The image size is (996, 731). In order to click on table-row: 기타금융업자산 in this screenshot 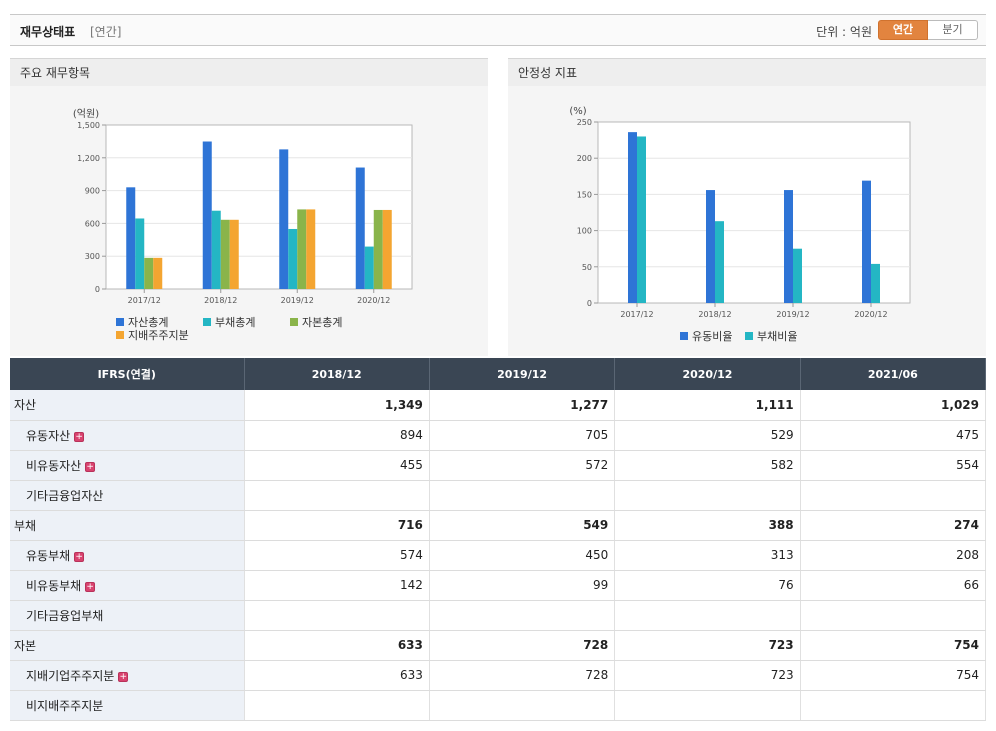, I will do `click(498, 495)`.